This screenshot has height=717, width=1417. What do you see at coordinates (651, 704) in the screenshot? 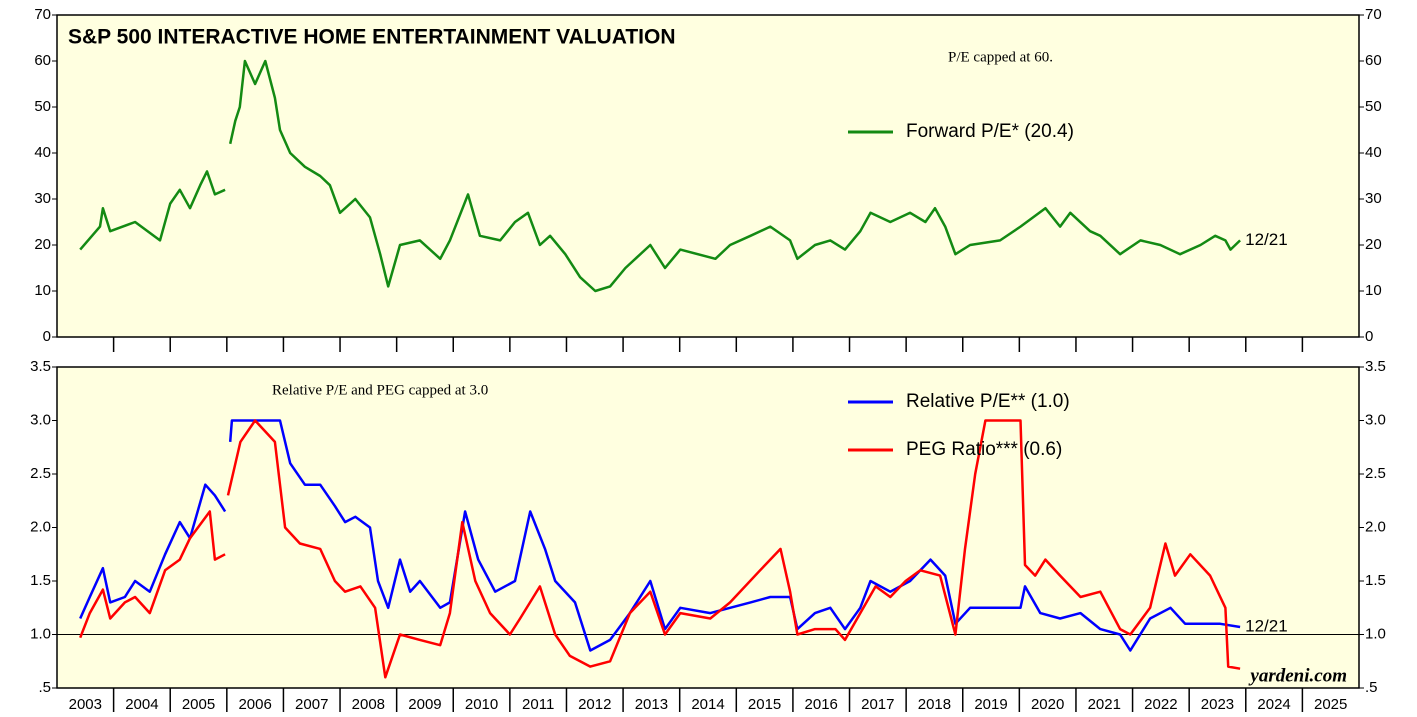
I see `x-tick-label: 2013` at bounding box center [651, 704].